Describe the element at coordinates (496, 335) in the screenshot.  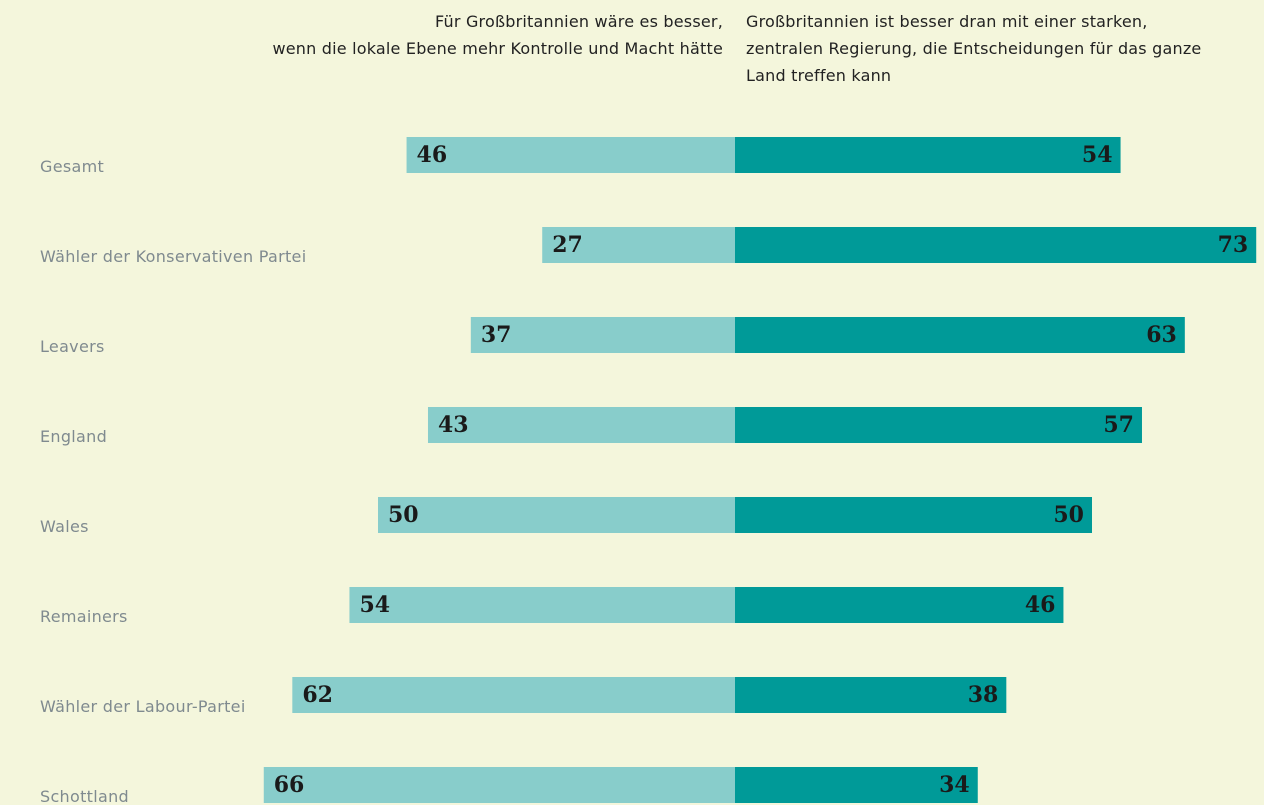
I see `value-label: 37` at that location.